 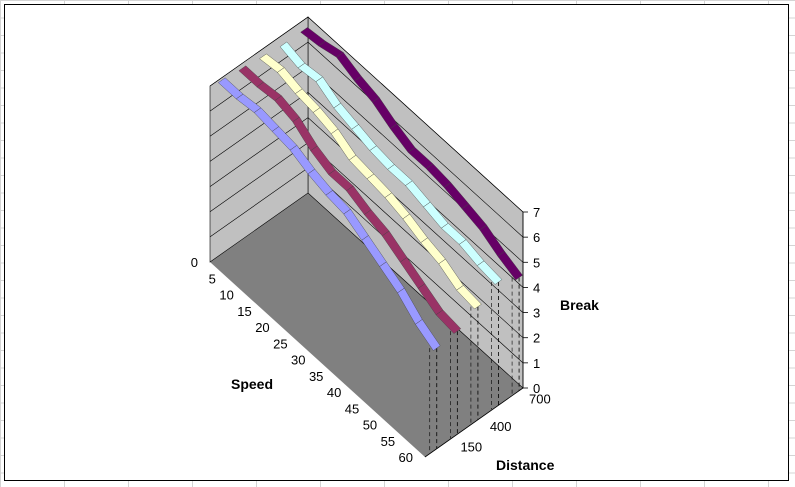 I want to click on break-tick-label: 0, so click(x=536, y=388).